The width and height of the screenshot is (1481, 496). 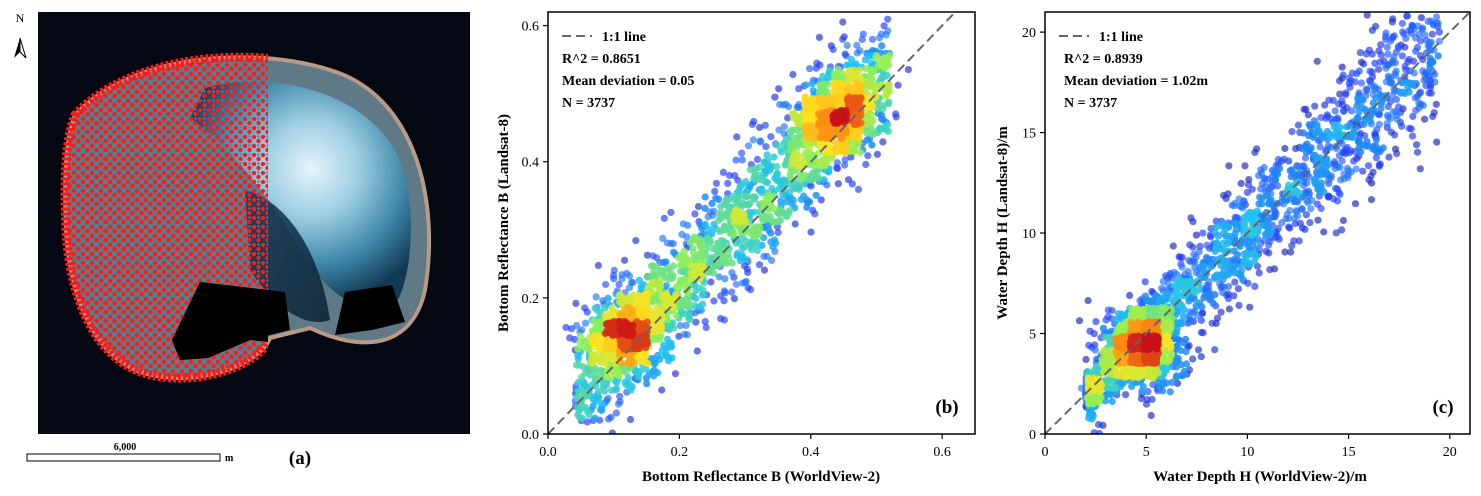 What do you see at coordinates (1029, 134) in the screenshot?
I see `y-tick-label: 15` at bounding box center [1029, 134].